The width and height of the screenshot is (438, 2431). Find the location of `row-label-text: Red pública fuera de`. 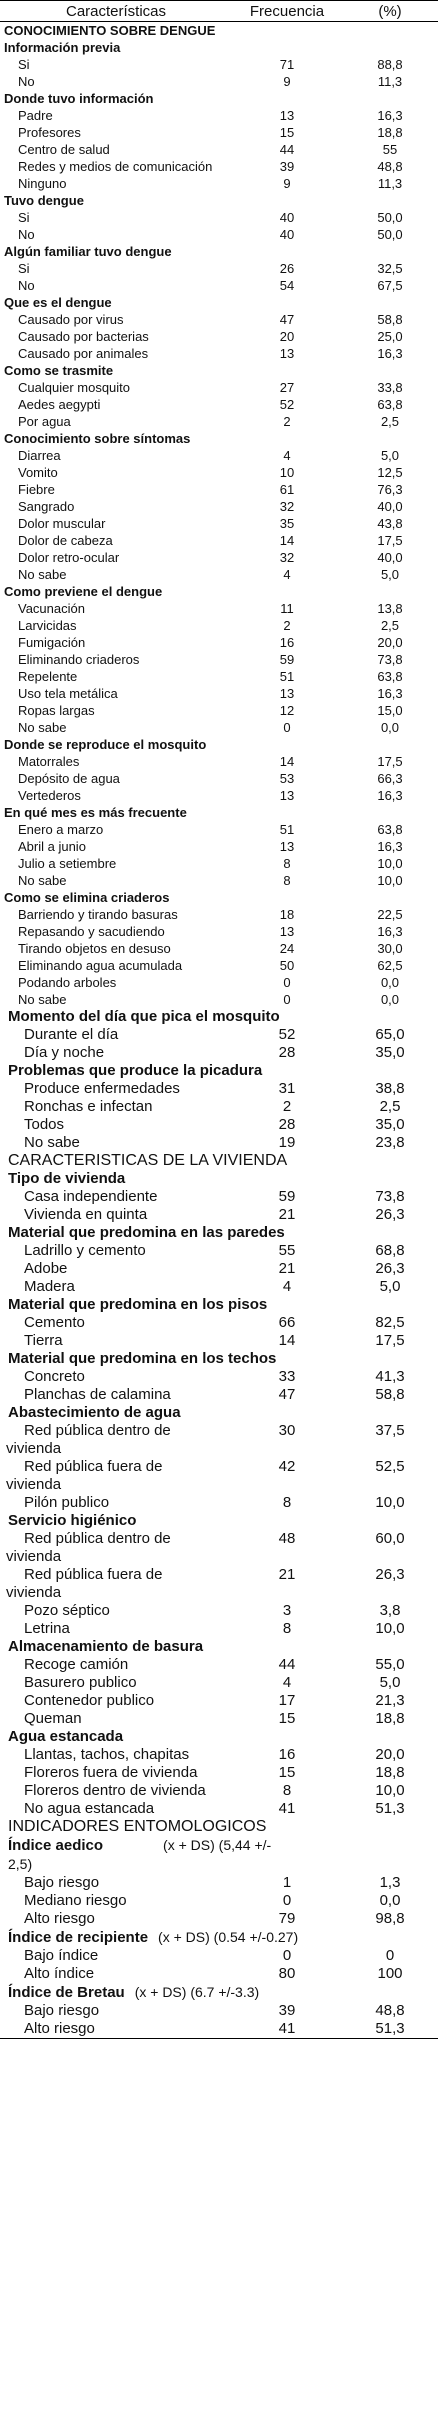

row-label-text: Red pública fuera de is located at coordinates (93, 1574).